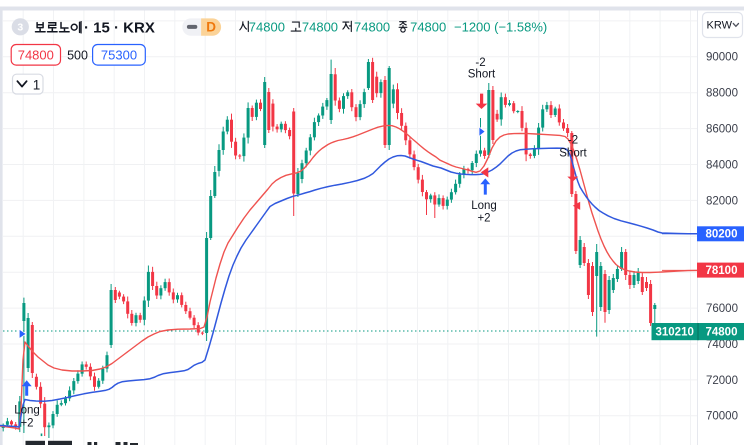 Image resolution: width=744 pixels, height=445 pixels. I want to click on svg-text: 74000, so click(722, 345).